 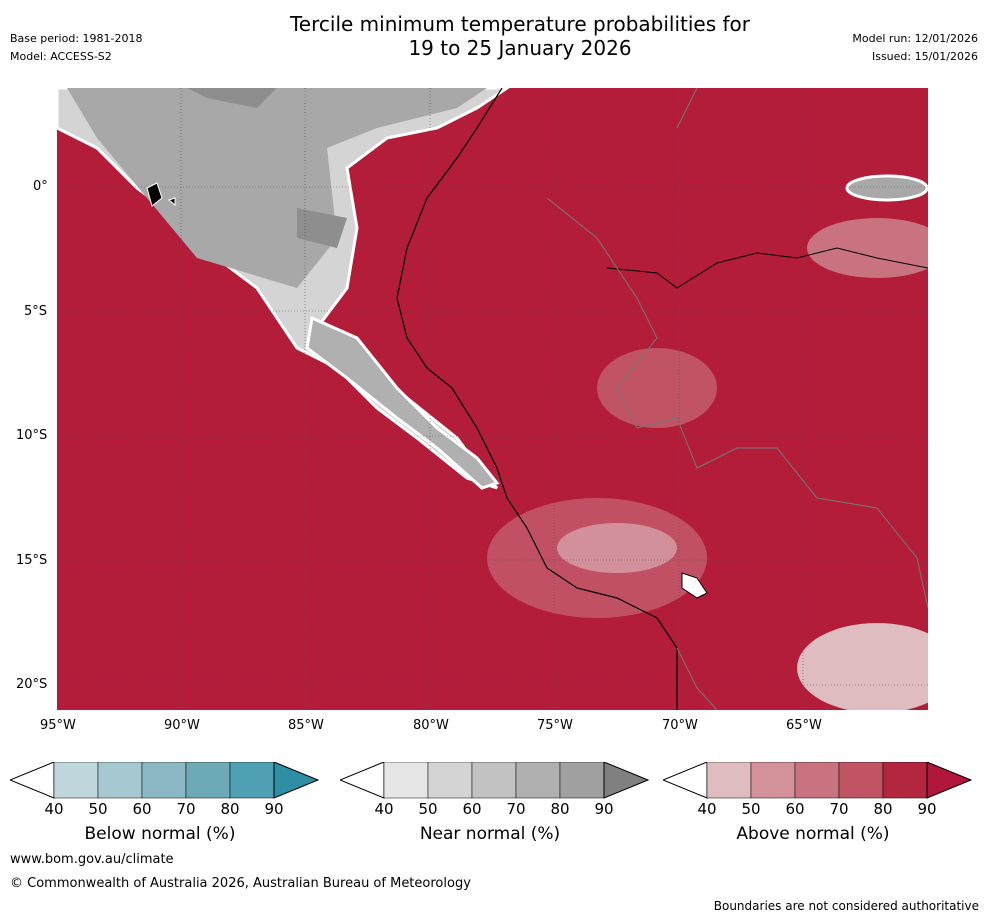 I want to click on lon-label: 90°W, so click(x=182, y=725).